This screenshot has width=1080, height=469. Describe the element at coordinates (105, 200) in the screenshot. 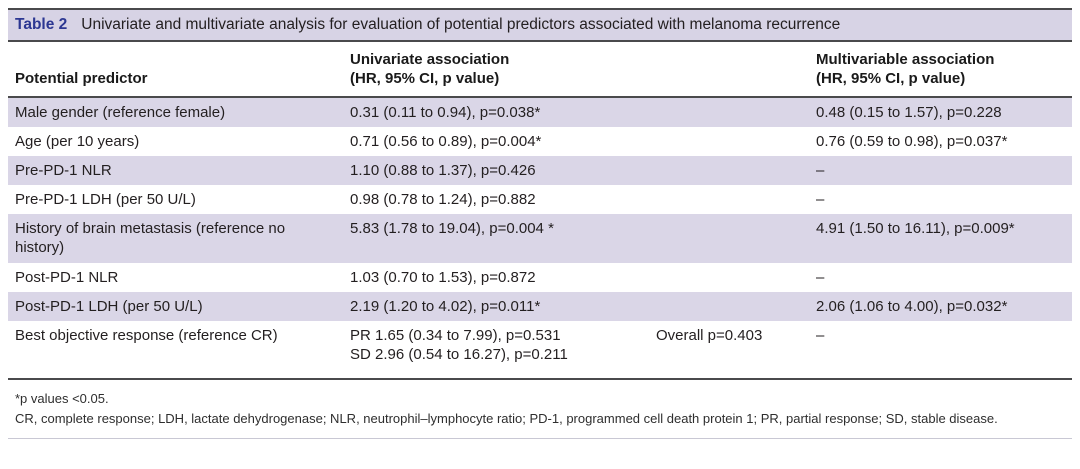

I see `predictor-cell: Pre-PD-1 LDH (per 50 U/L)` at that location.